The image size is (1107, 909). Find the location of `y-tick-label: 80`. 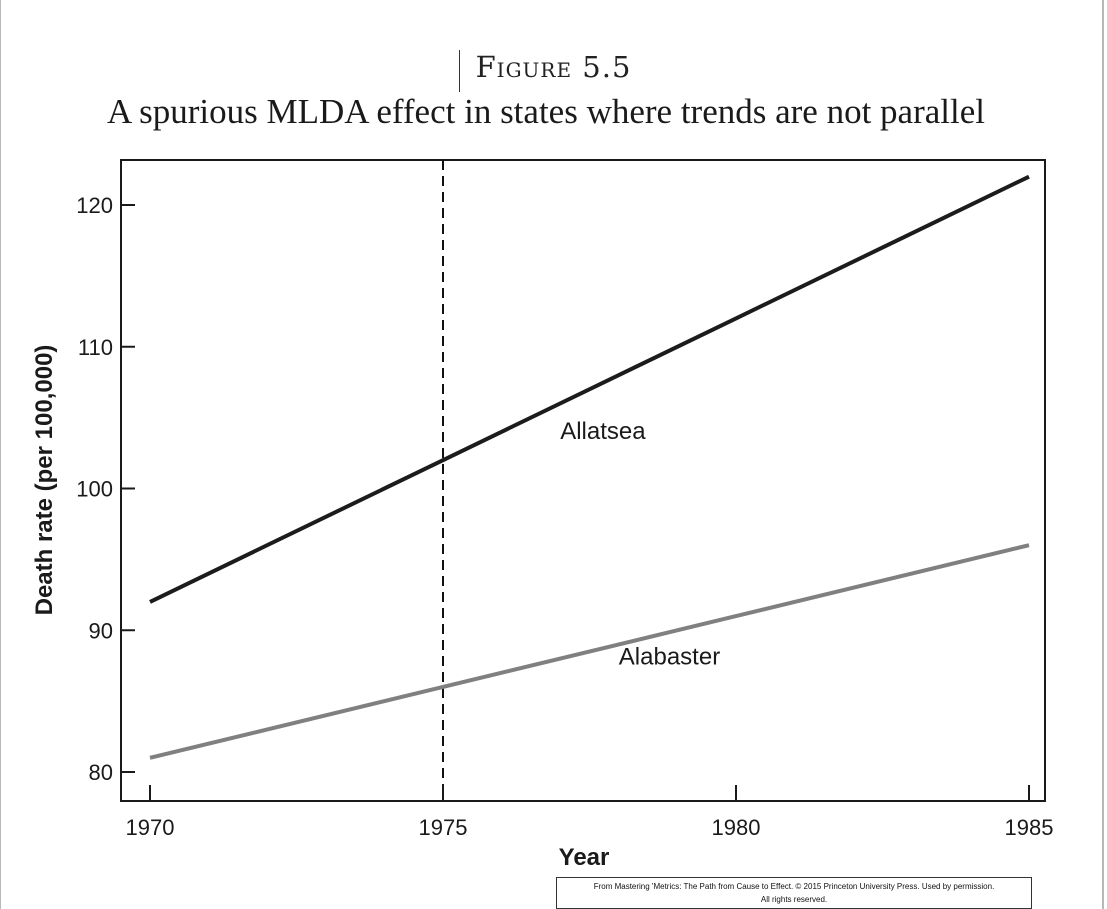

y-tick-label: 80 is located at coordinates (101, 772).